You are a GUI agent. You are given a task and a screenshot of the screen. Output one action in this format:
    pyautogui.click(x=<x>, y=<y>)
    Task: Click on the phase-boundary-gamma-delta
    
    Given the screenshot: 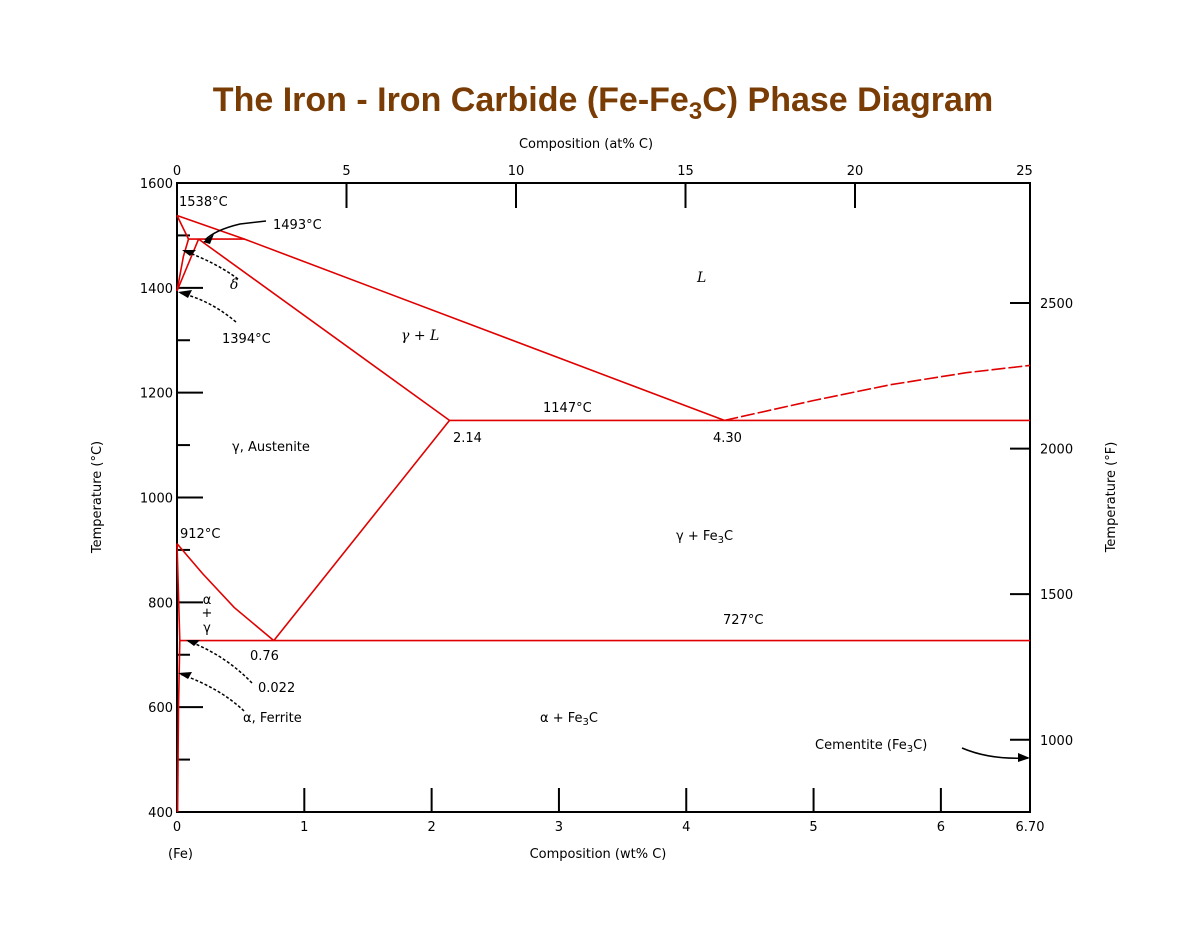 What is the action you would take?
    pyautogui.click(x=188, y=265)
    